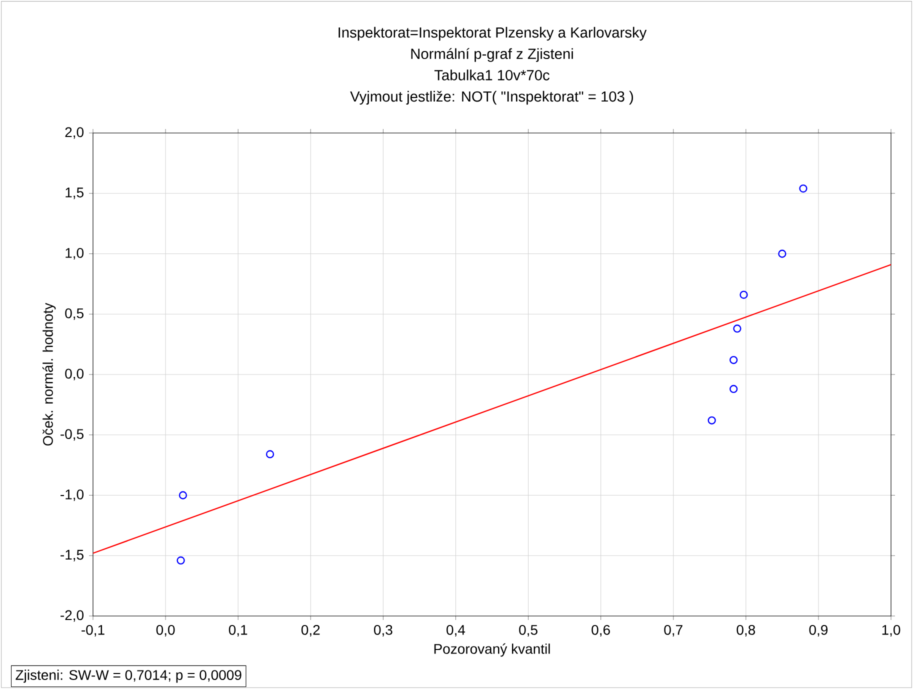 The width and height of the screenshot is (913, 689). Describe the element at coordinates (129, 676) in the screenshot. I see `text: Zjisteni: SW-W = 0,7014; p = 0,0009` at that location.